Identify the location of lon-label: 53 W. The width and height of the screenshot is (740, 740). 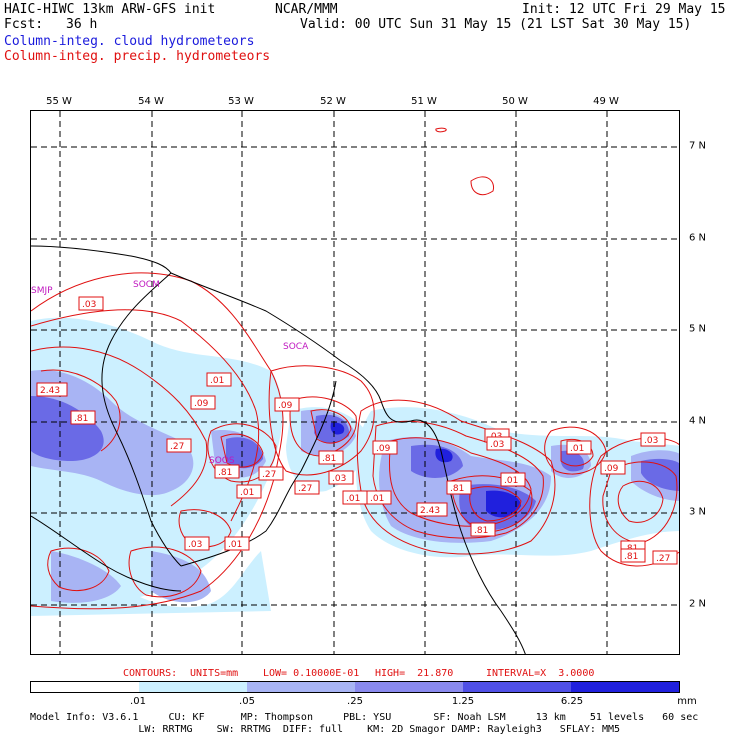
(241, 101).